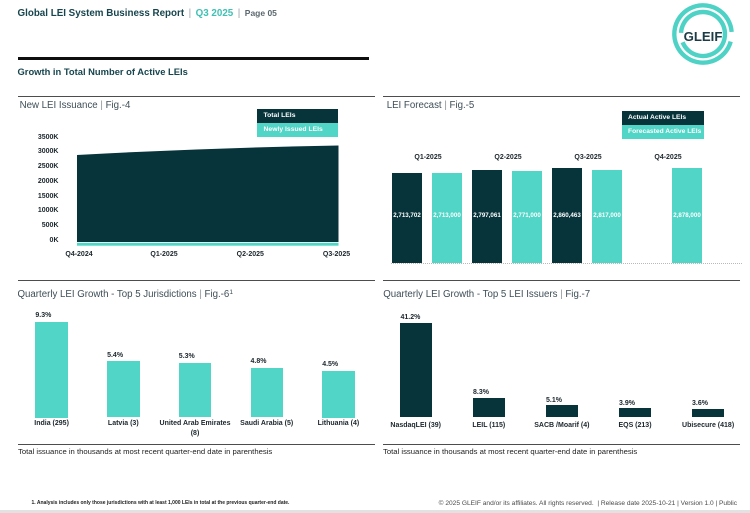 The height and width of the screenshot is (513, 750). Describe the element at coordinates (703, 36) in the screenshot. I see `svg-text: GLEIF` at that location.